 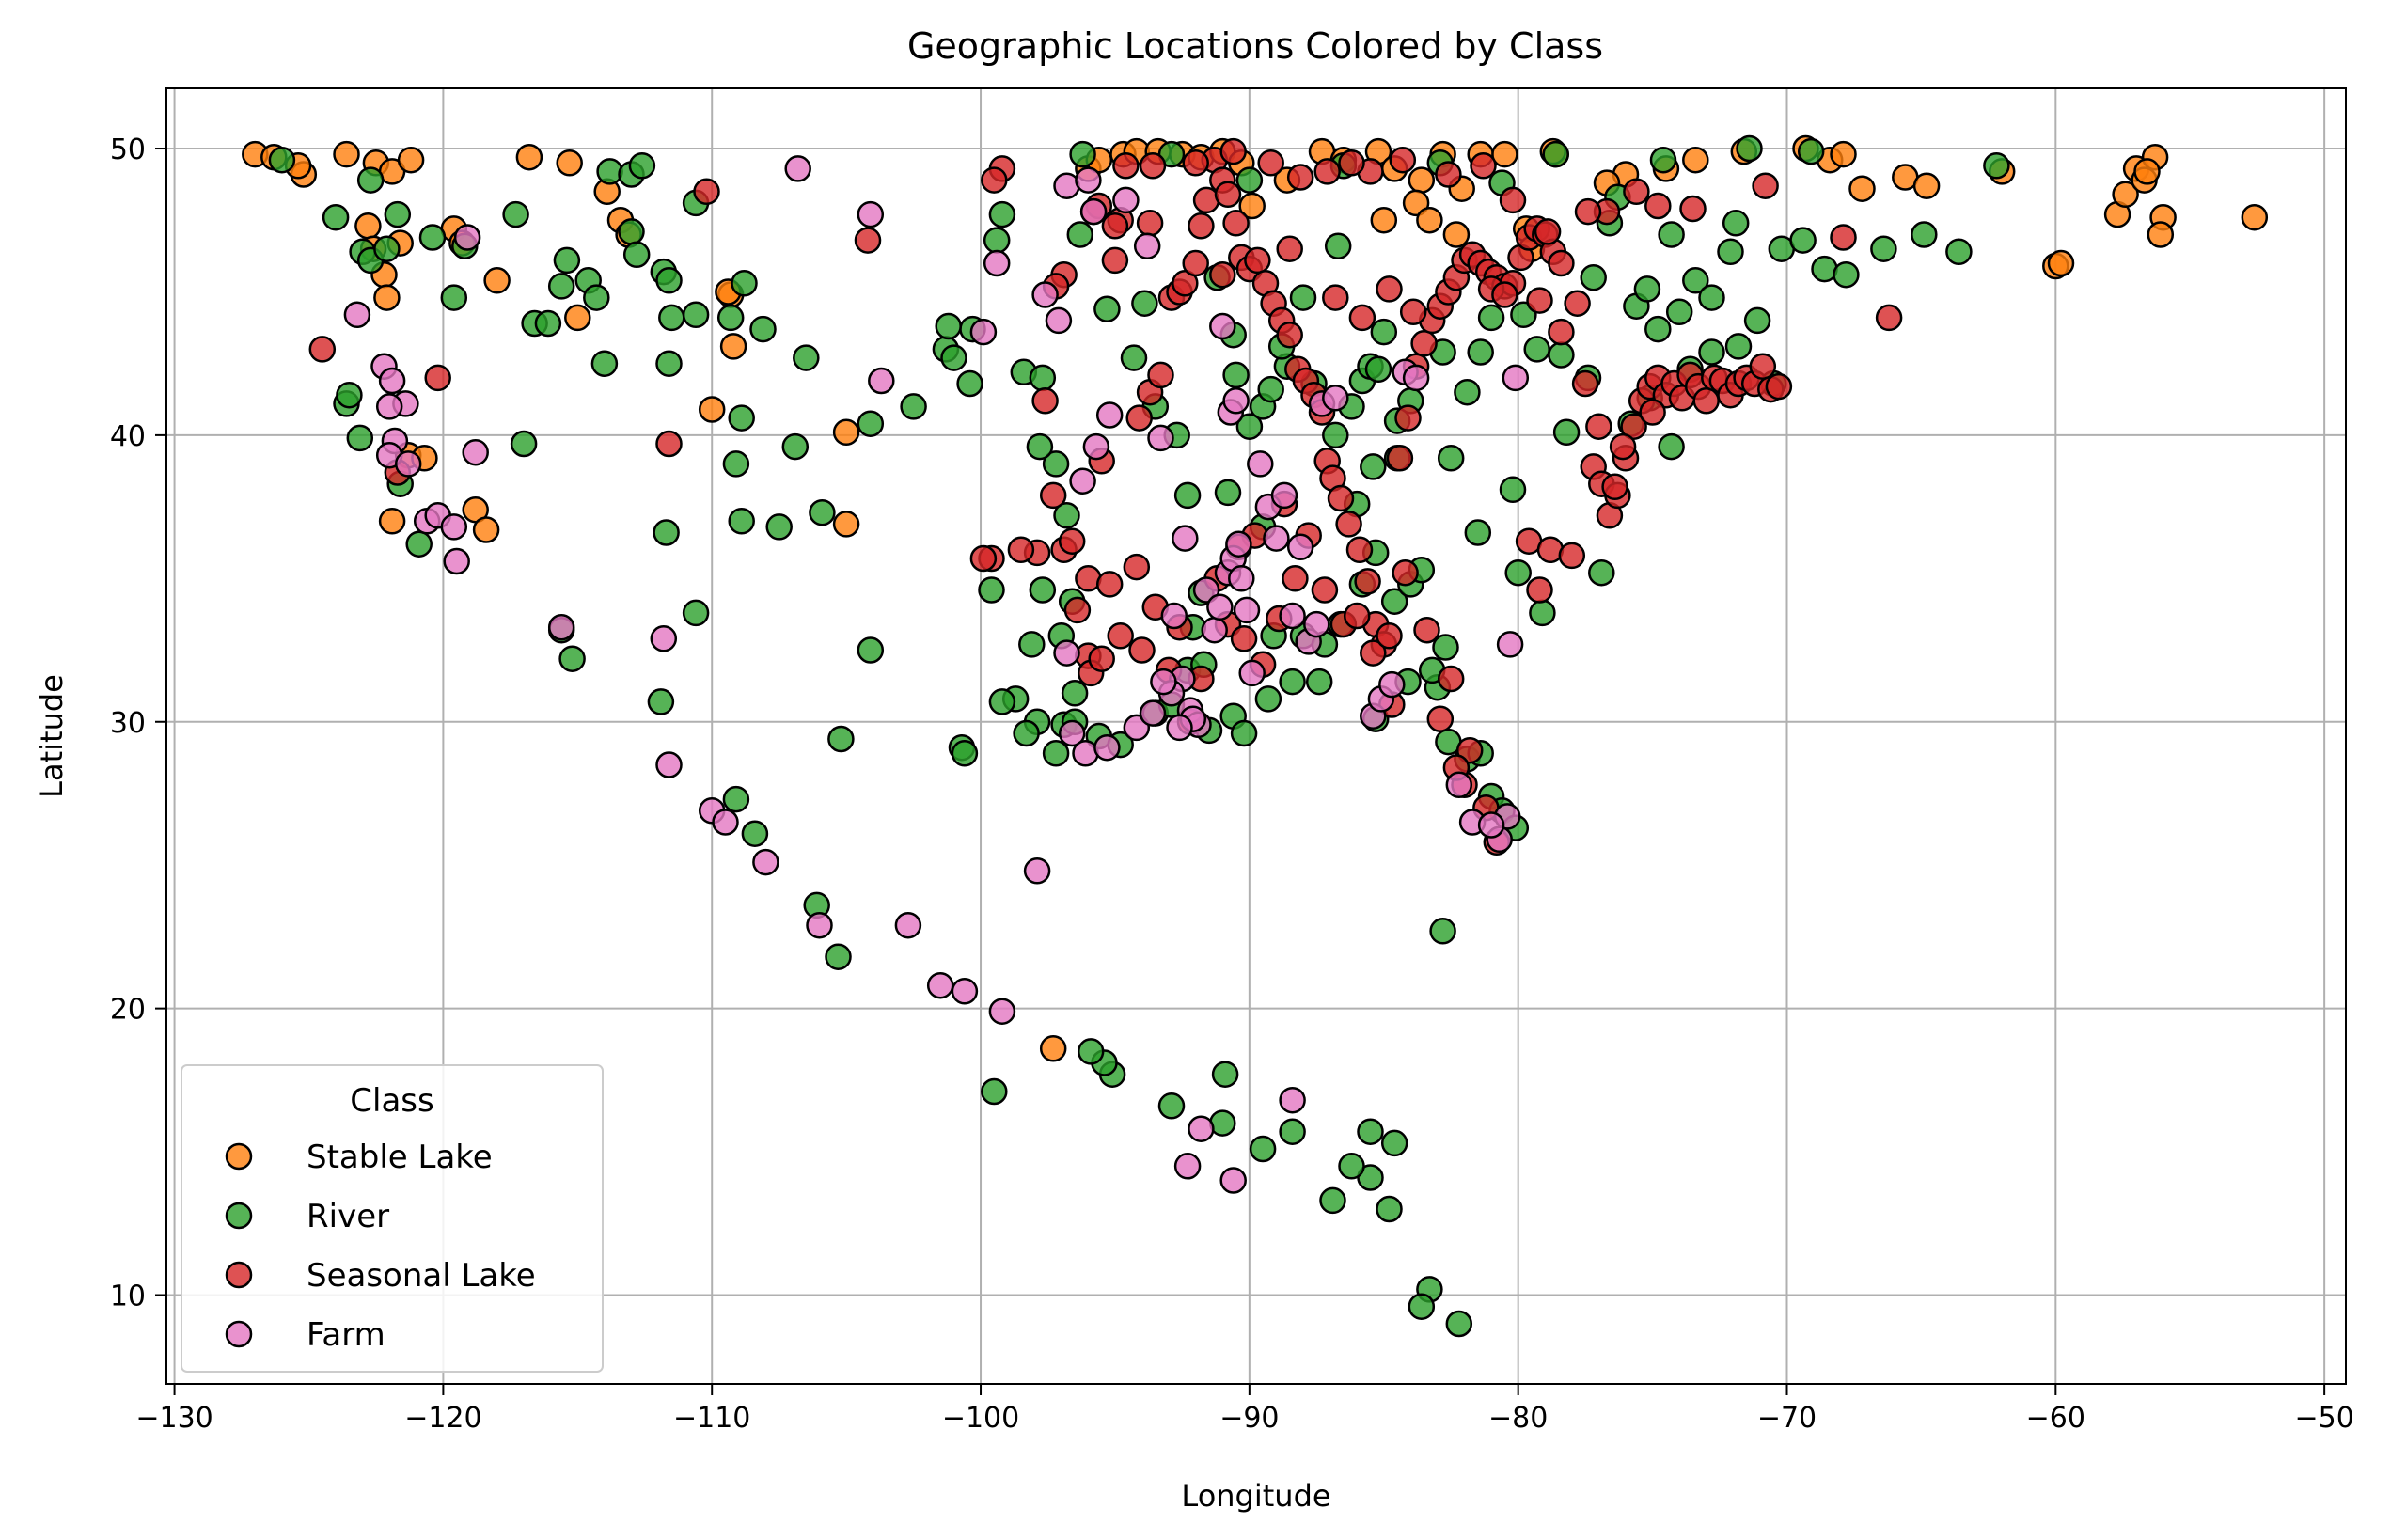 What do you see at coordinates (128, 436) in the screenshot?
I see `y-tick-label: 40` at bounding box center [128, 436].